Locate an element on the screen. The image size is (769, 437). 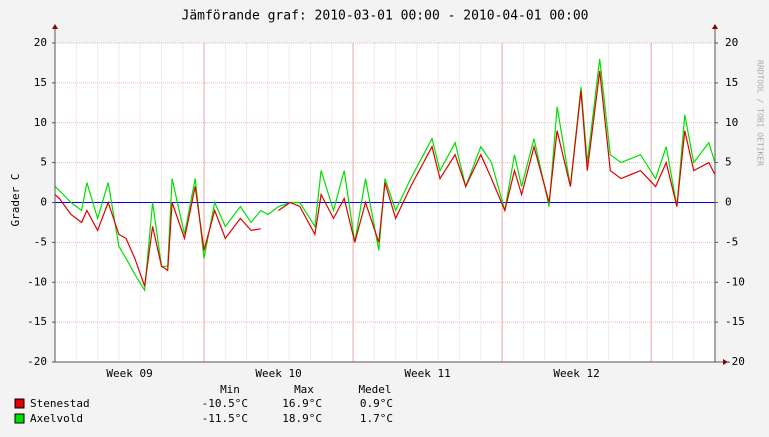
stats-value: 1.7°C is located at coordinates (376, 418).